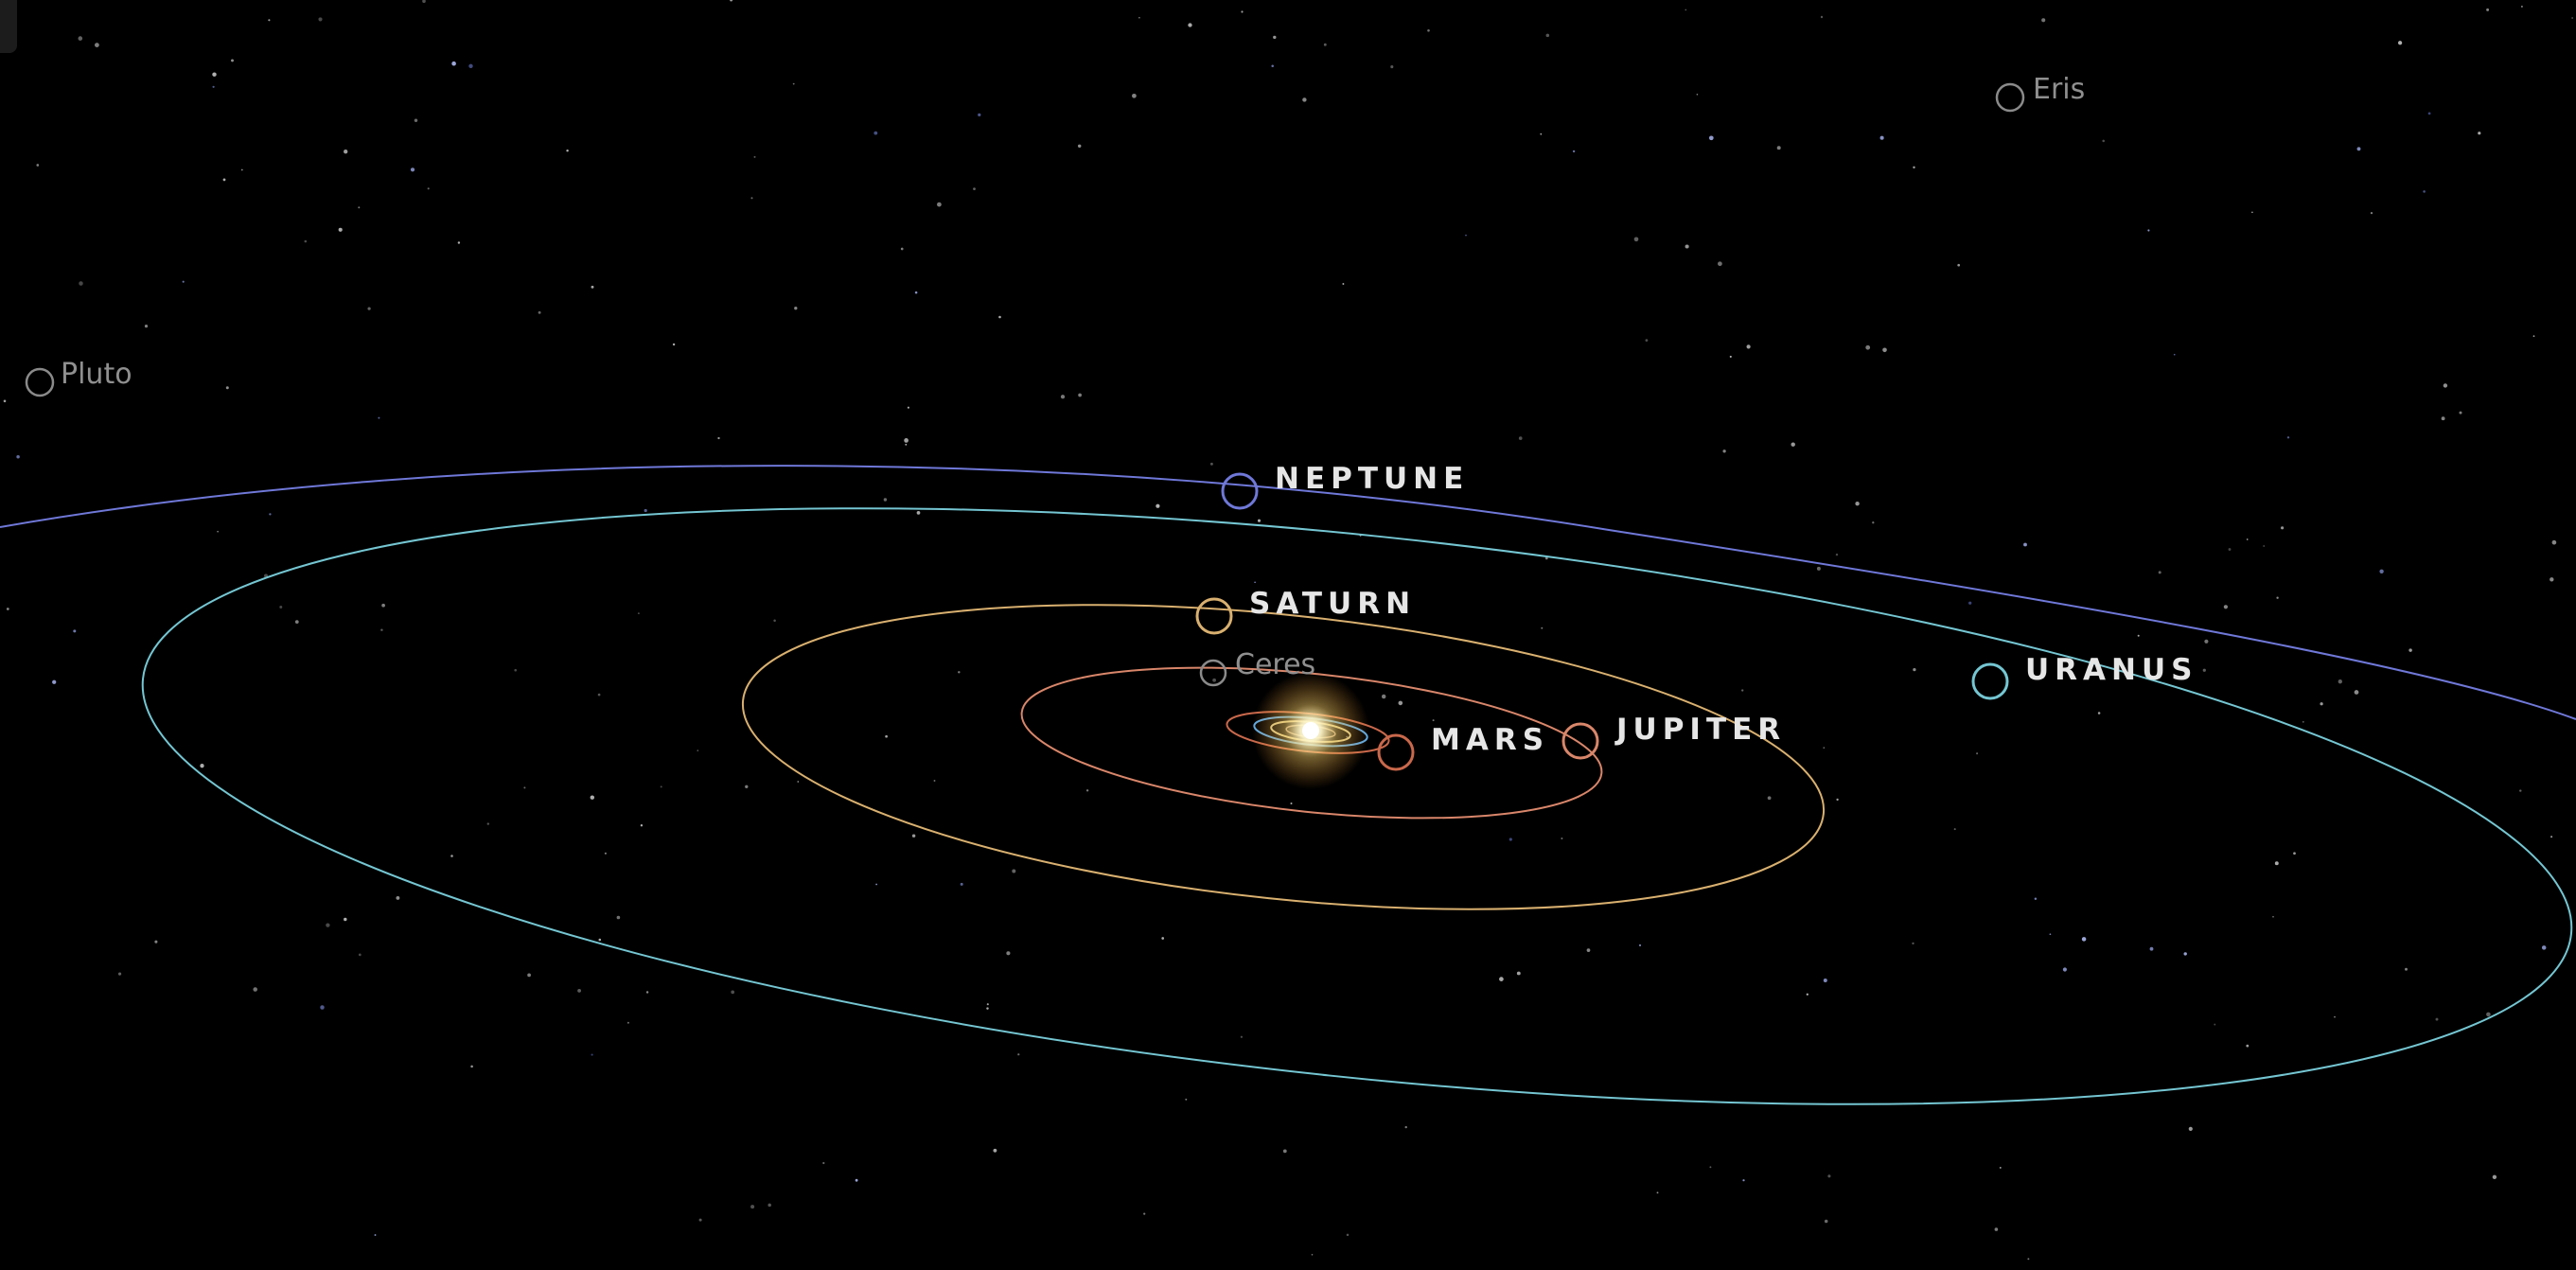 The image size is (2576, 1270). Describe the element at coordinates (2059, 89) in the screenshot. I see `eris-label: Eris` at that location.